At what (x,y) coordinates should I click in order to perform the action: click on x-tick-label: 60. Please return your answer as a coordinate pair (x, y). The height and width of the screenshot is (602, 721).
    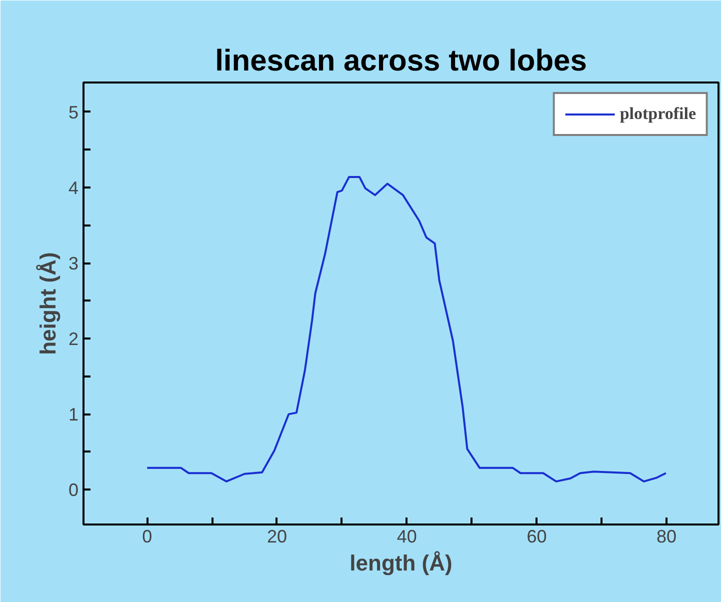
    Looking at the image, I should click on (536, 536).